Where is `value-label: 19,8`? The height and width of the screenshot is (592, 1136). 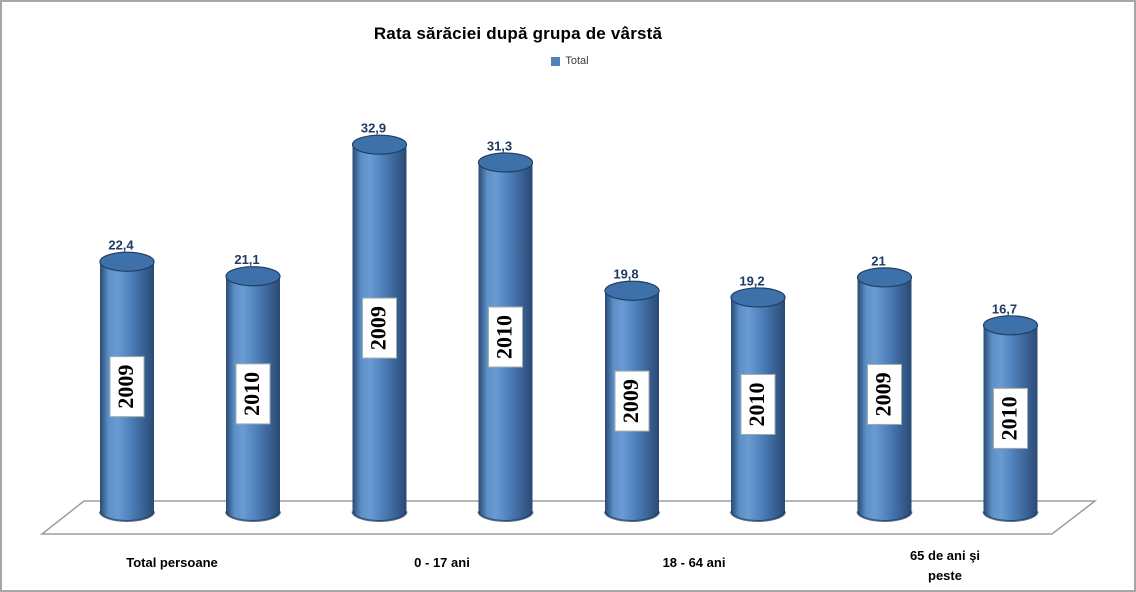
value-label: 19,8 is located at coordinates (625, 274).